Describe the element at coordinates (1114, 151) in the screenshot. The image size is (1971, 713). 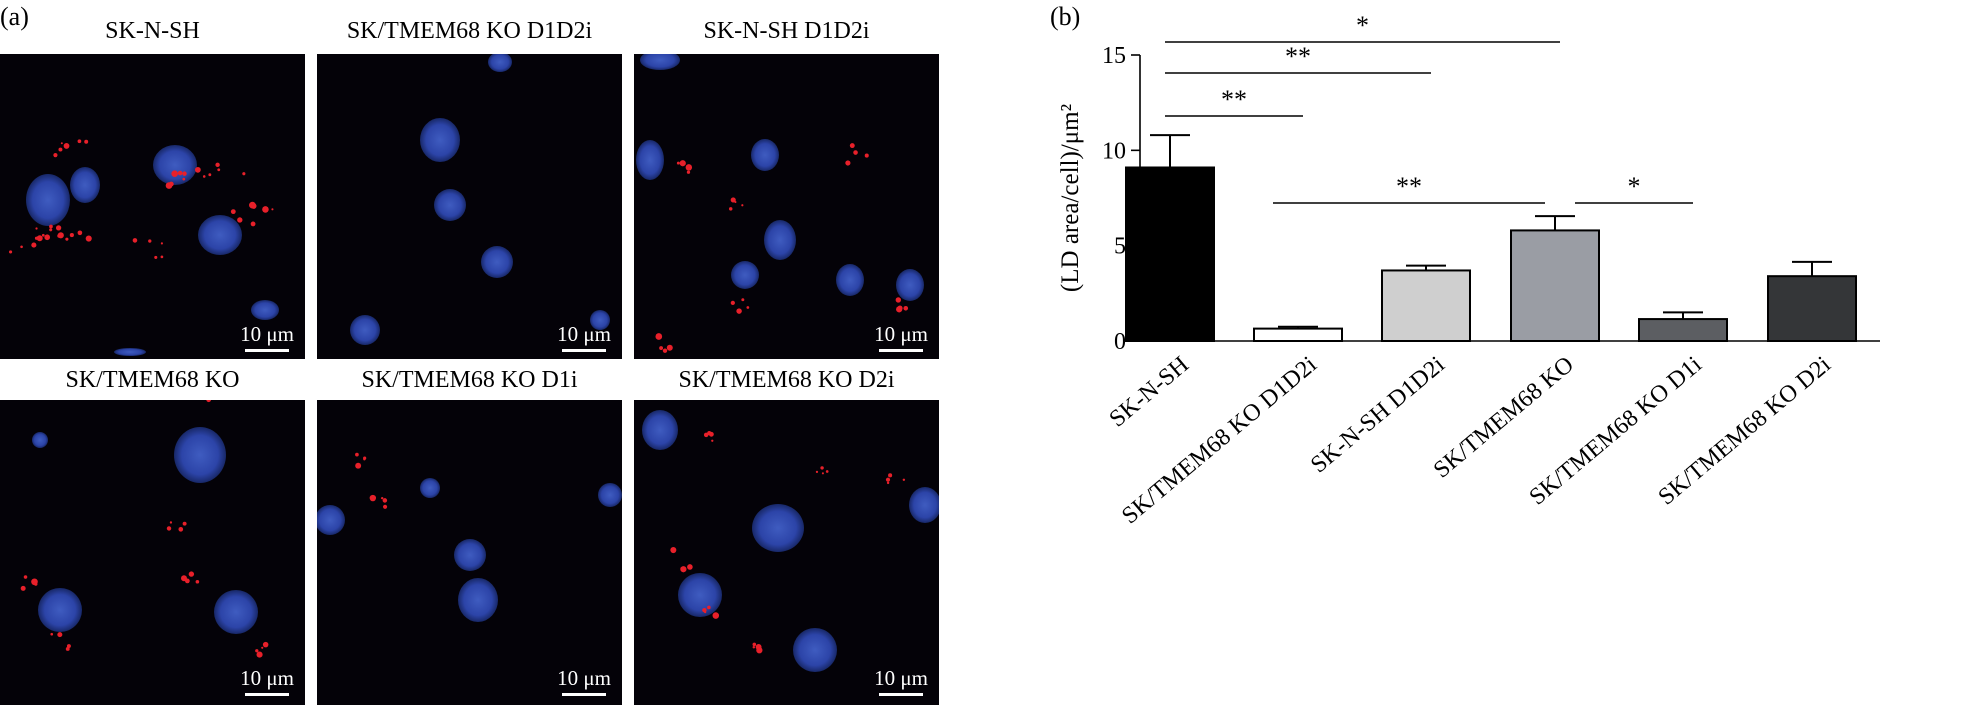
I see `y-tick-label: 10` at that location.